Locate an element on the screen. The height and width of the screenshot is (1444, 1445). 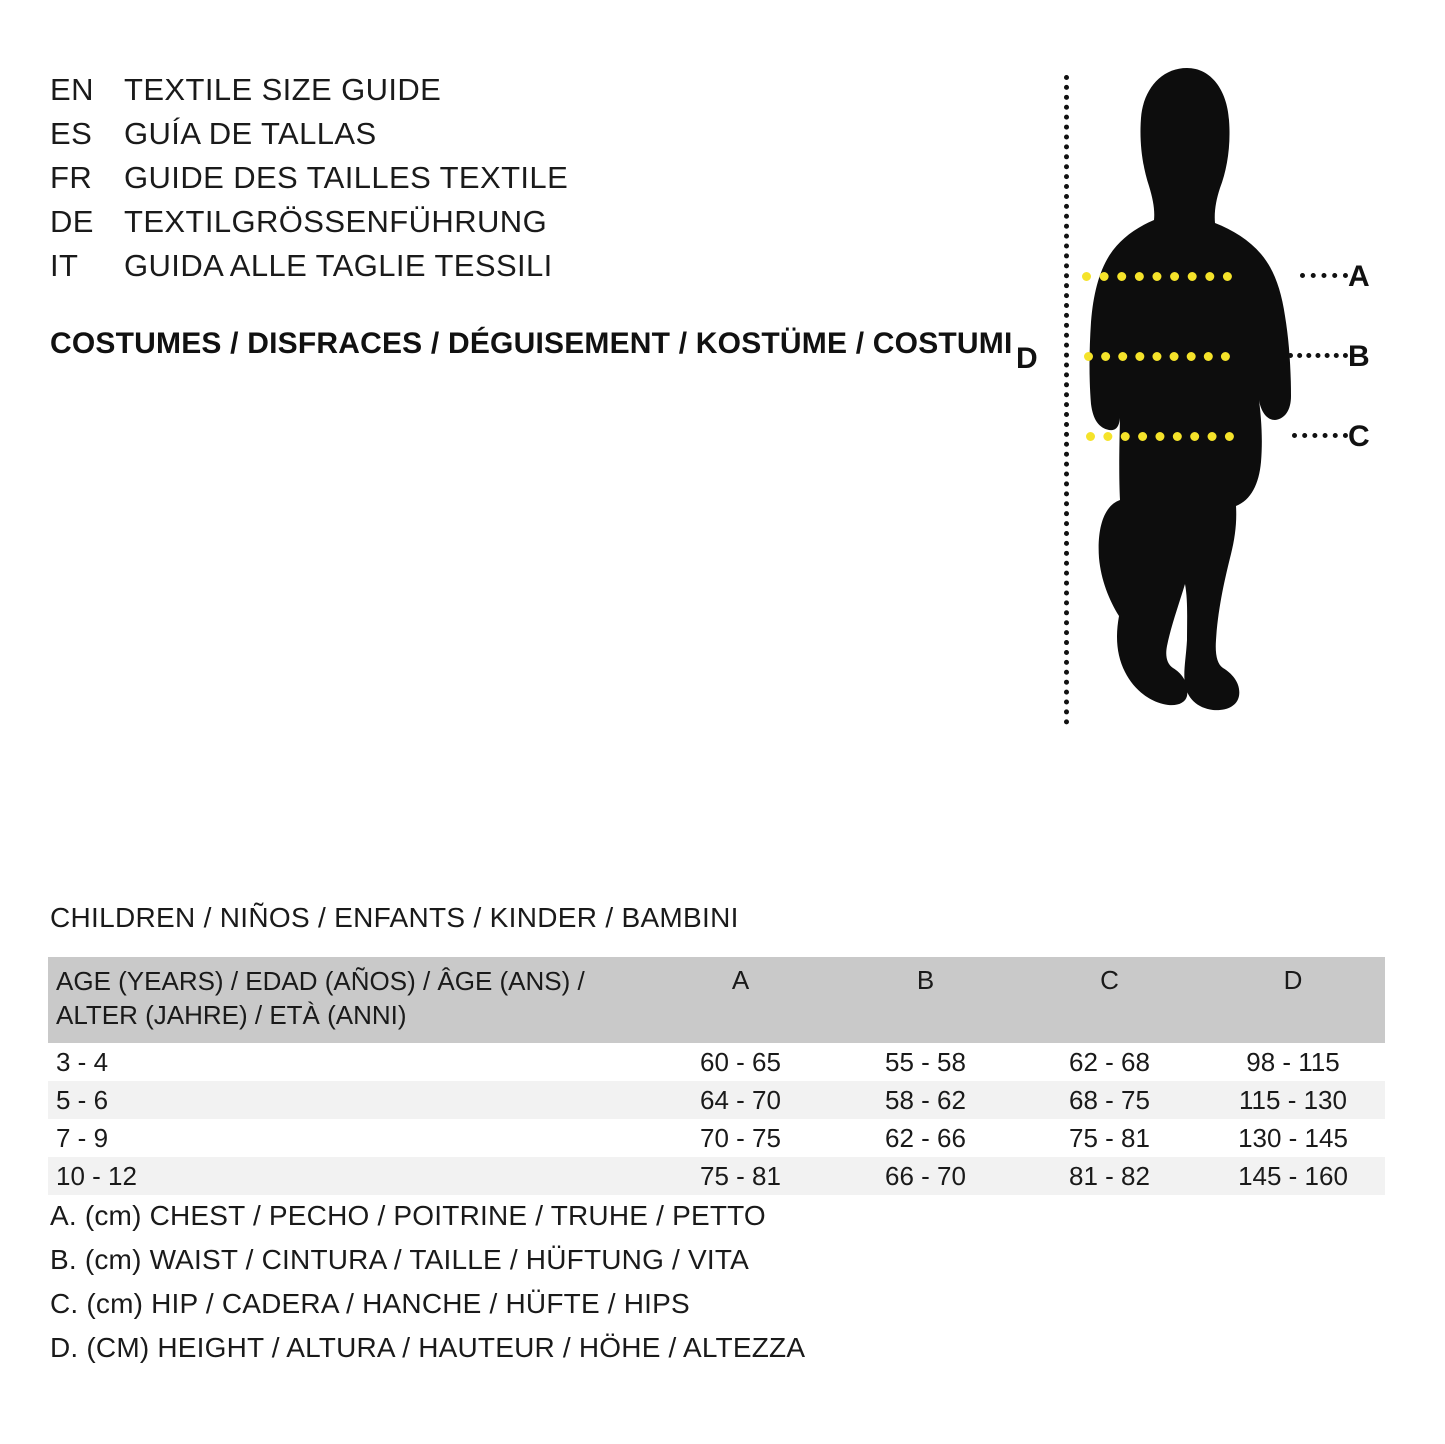
height-dashed-line-icon is located at coordinates (1066, 400).